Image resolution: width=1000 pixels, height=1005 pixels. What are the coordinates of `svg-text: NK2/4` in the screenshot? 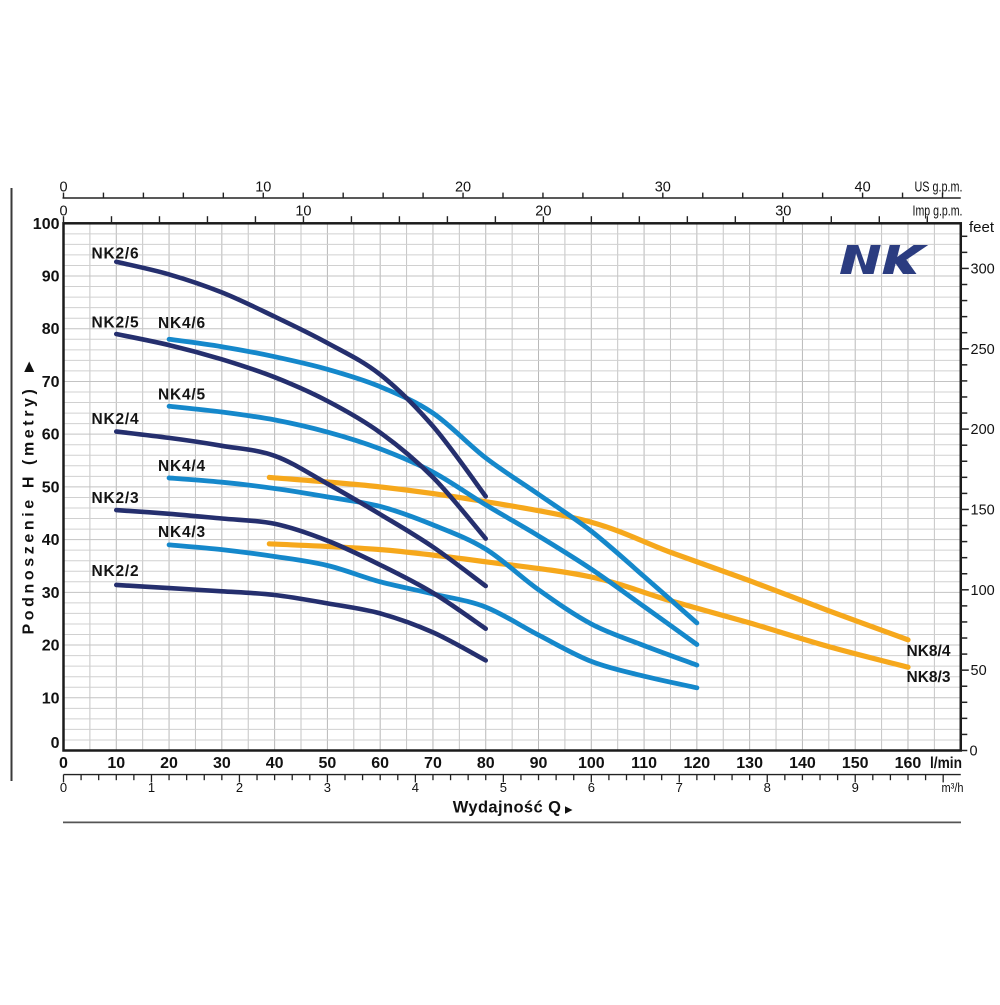 It's located at (116, 419).